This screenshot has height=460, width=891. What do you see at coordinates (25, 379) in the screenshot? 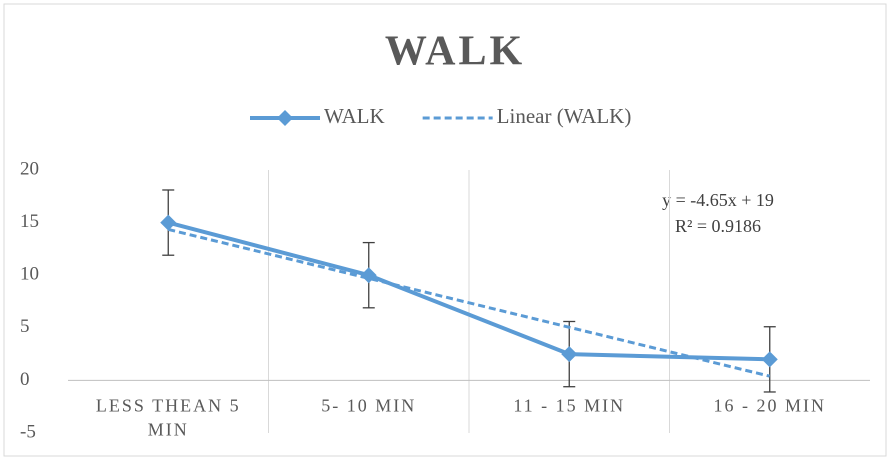
I see `y-tick-label: 0` at bounding box center [25, 379].